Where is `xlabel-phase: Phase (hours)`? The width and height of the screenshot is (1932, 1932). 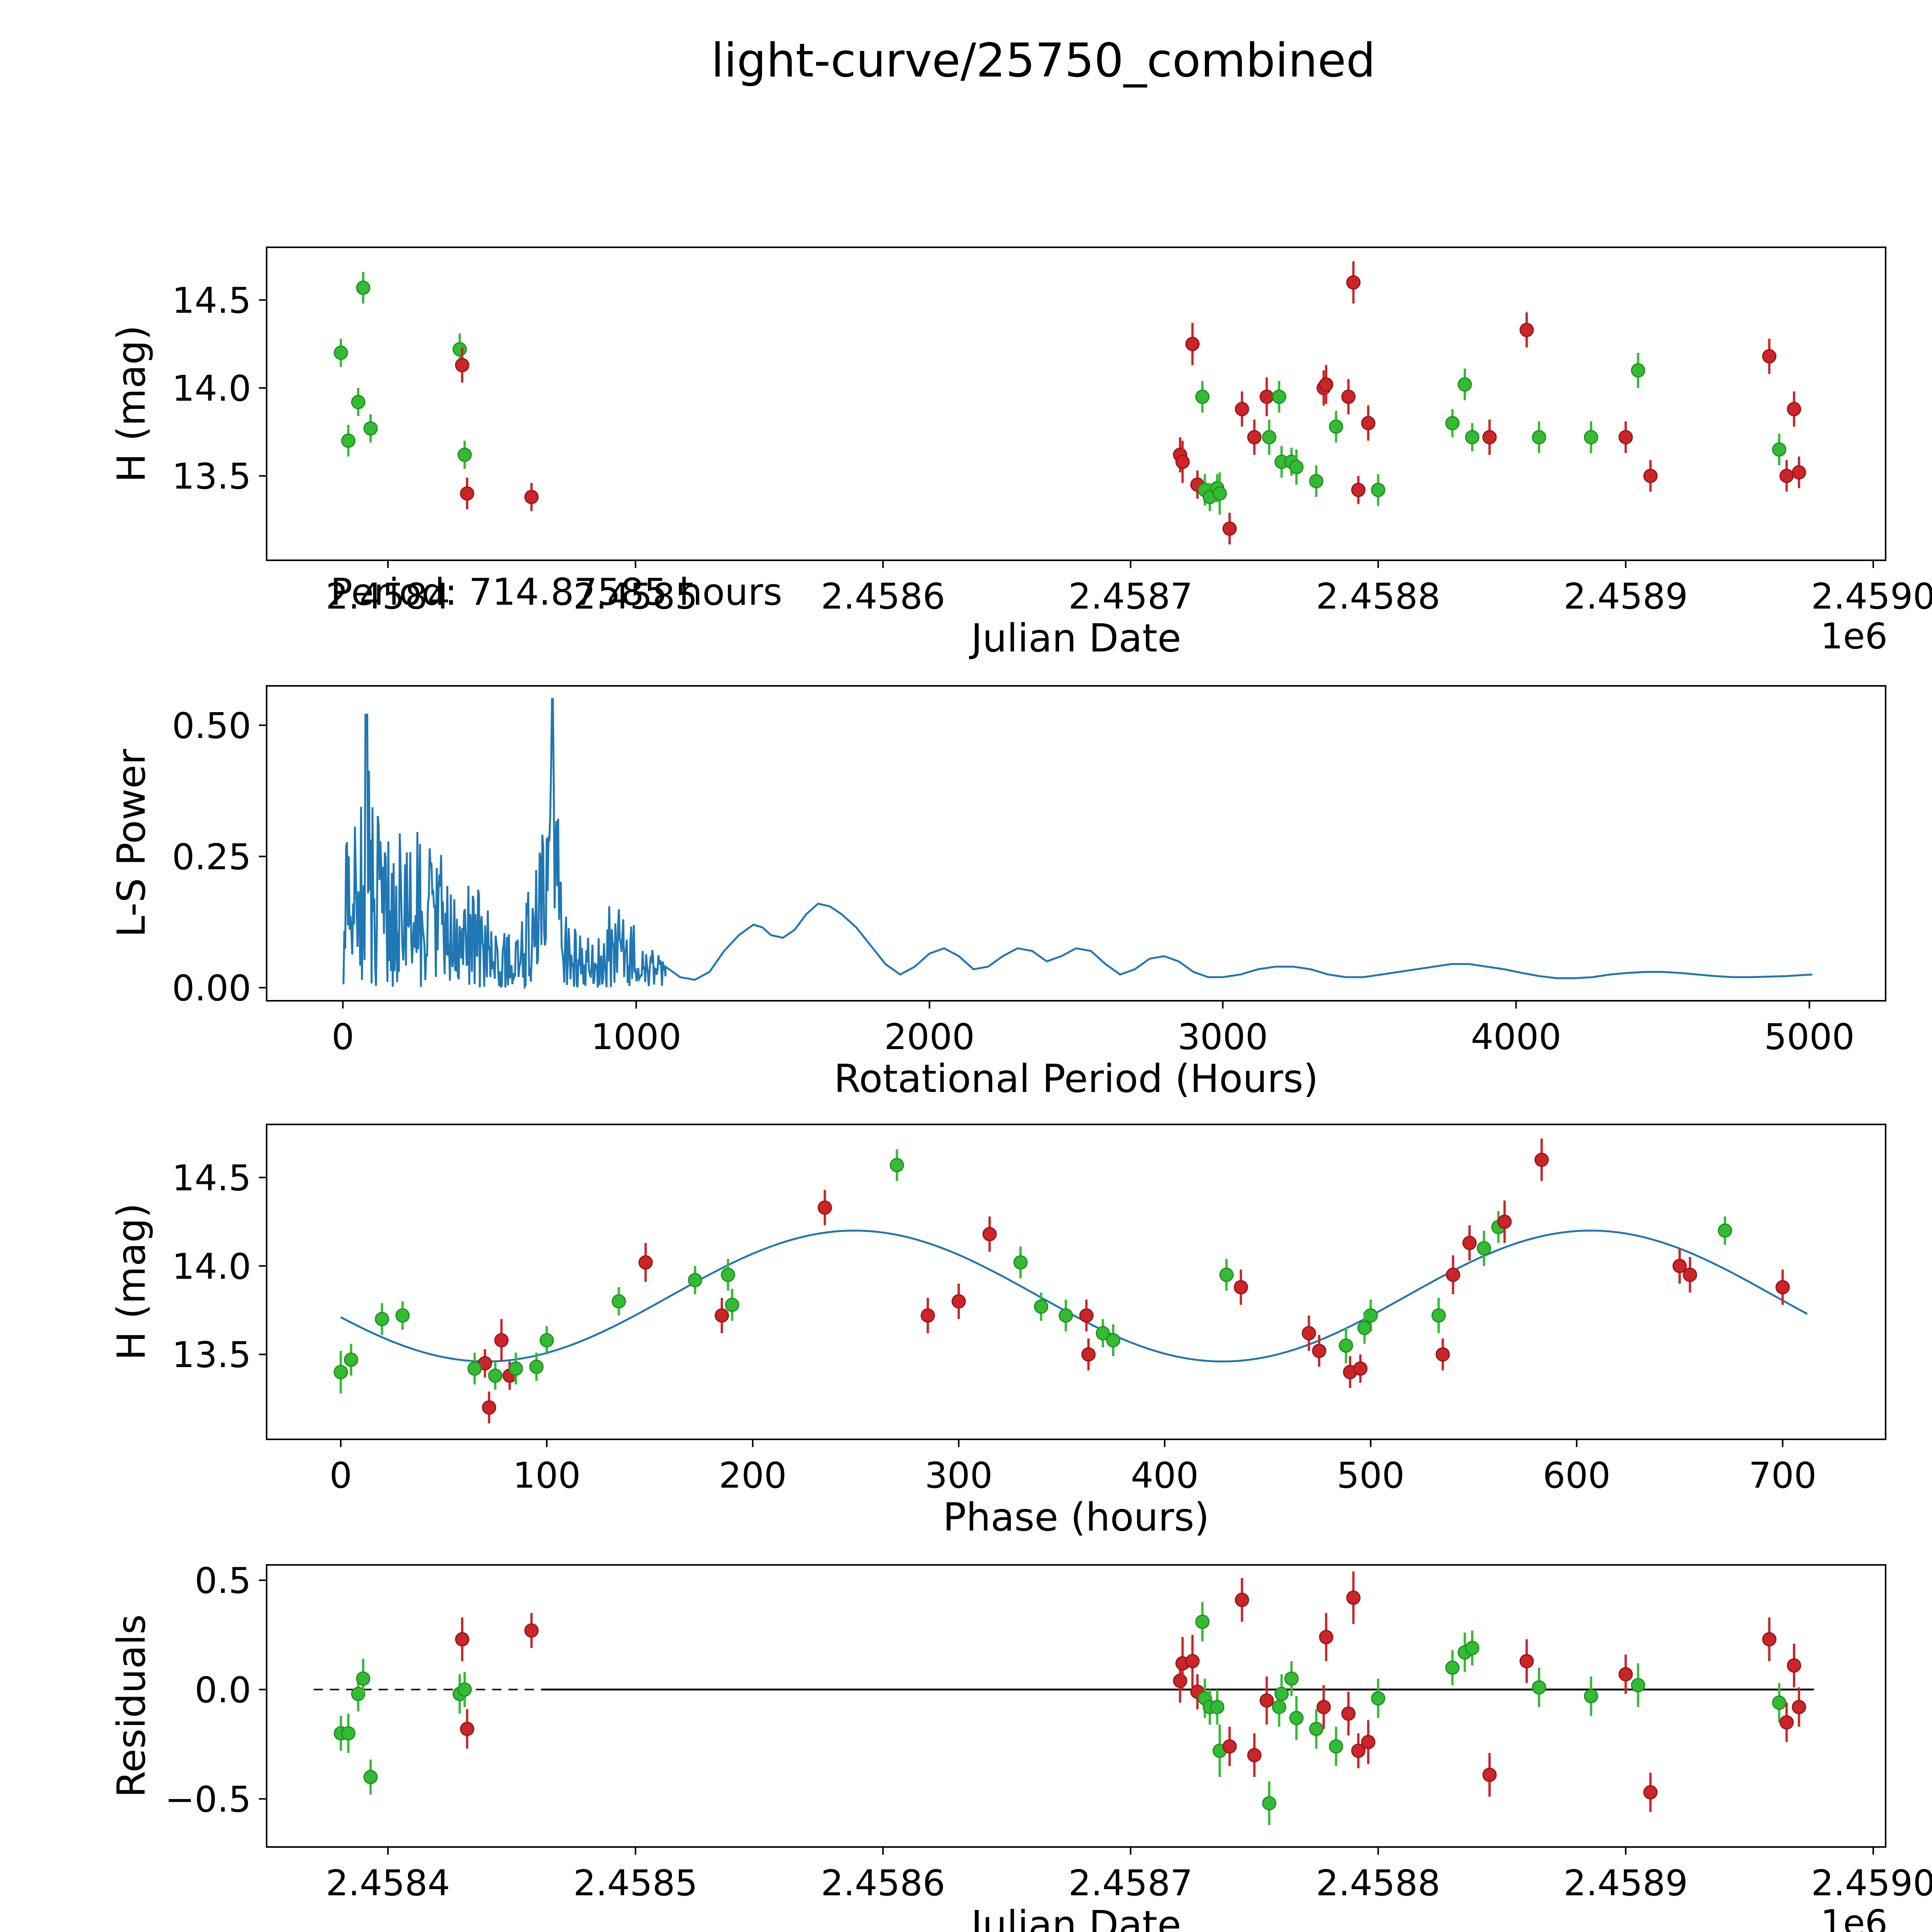
xlabel-phase: Phase (hours) is located at coordinates (1076, 1518).